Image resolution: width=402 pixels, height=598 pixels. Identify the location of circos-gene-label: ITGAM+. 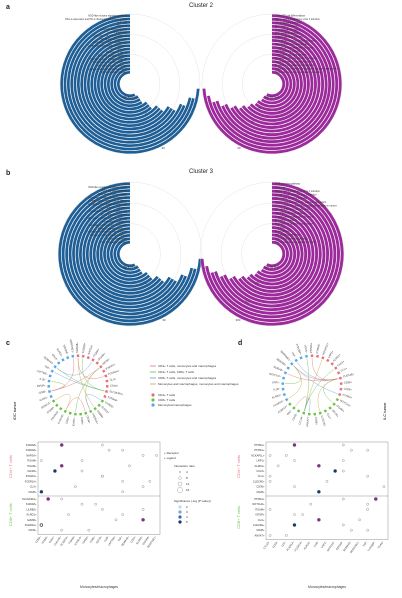
(96, 352).